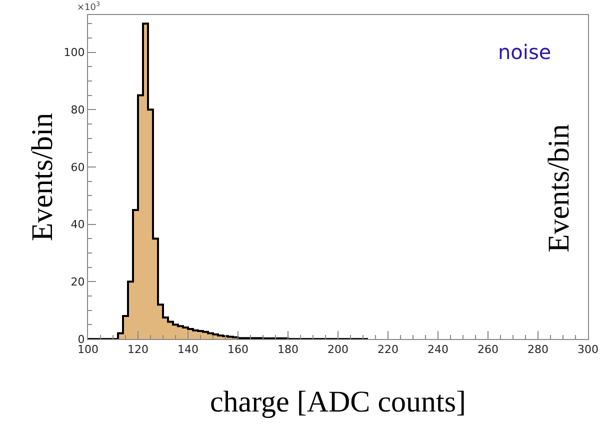 Image resolution: width=606 pixels, height=447 pixels. I want to click on y-tick-label: 60, so click(77, 167).